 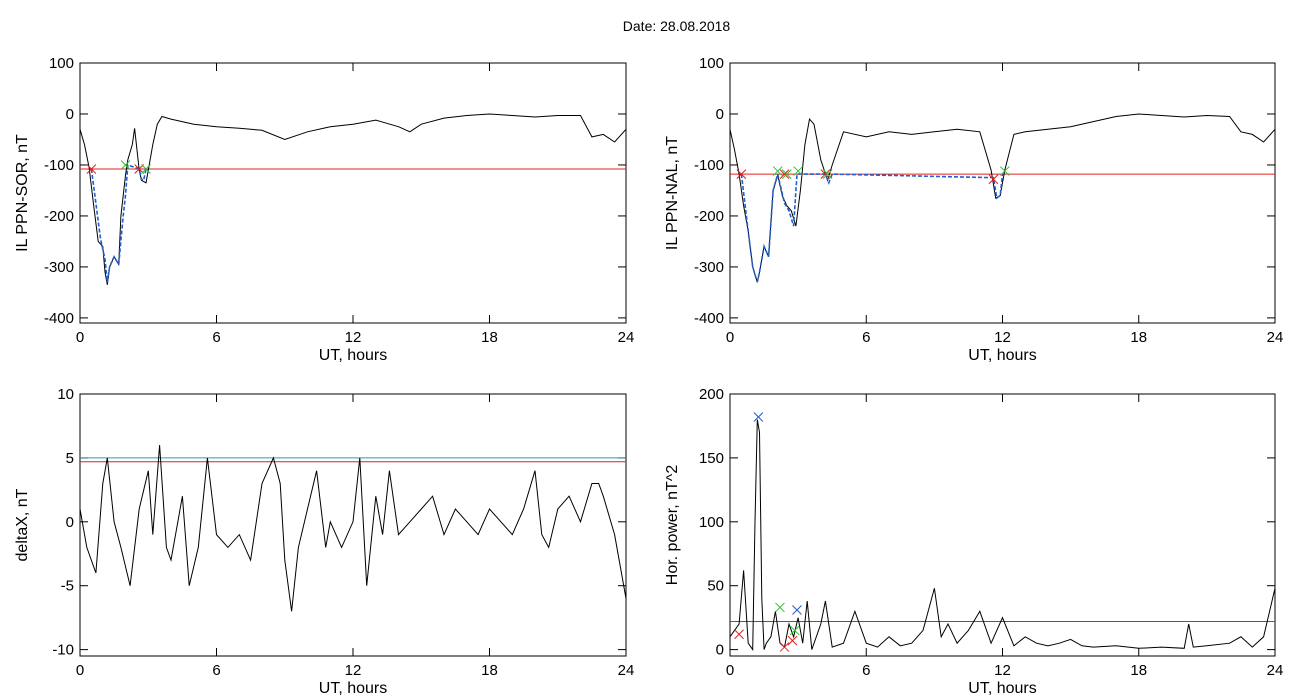 What do you see at coordinates (639, 26) in the screenshot?
I see `date-label: Date:` at bounding box center [639, 26].